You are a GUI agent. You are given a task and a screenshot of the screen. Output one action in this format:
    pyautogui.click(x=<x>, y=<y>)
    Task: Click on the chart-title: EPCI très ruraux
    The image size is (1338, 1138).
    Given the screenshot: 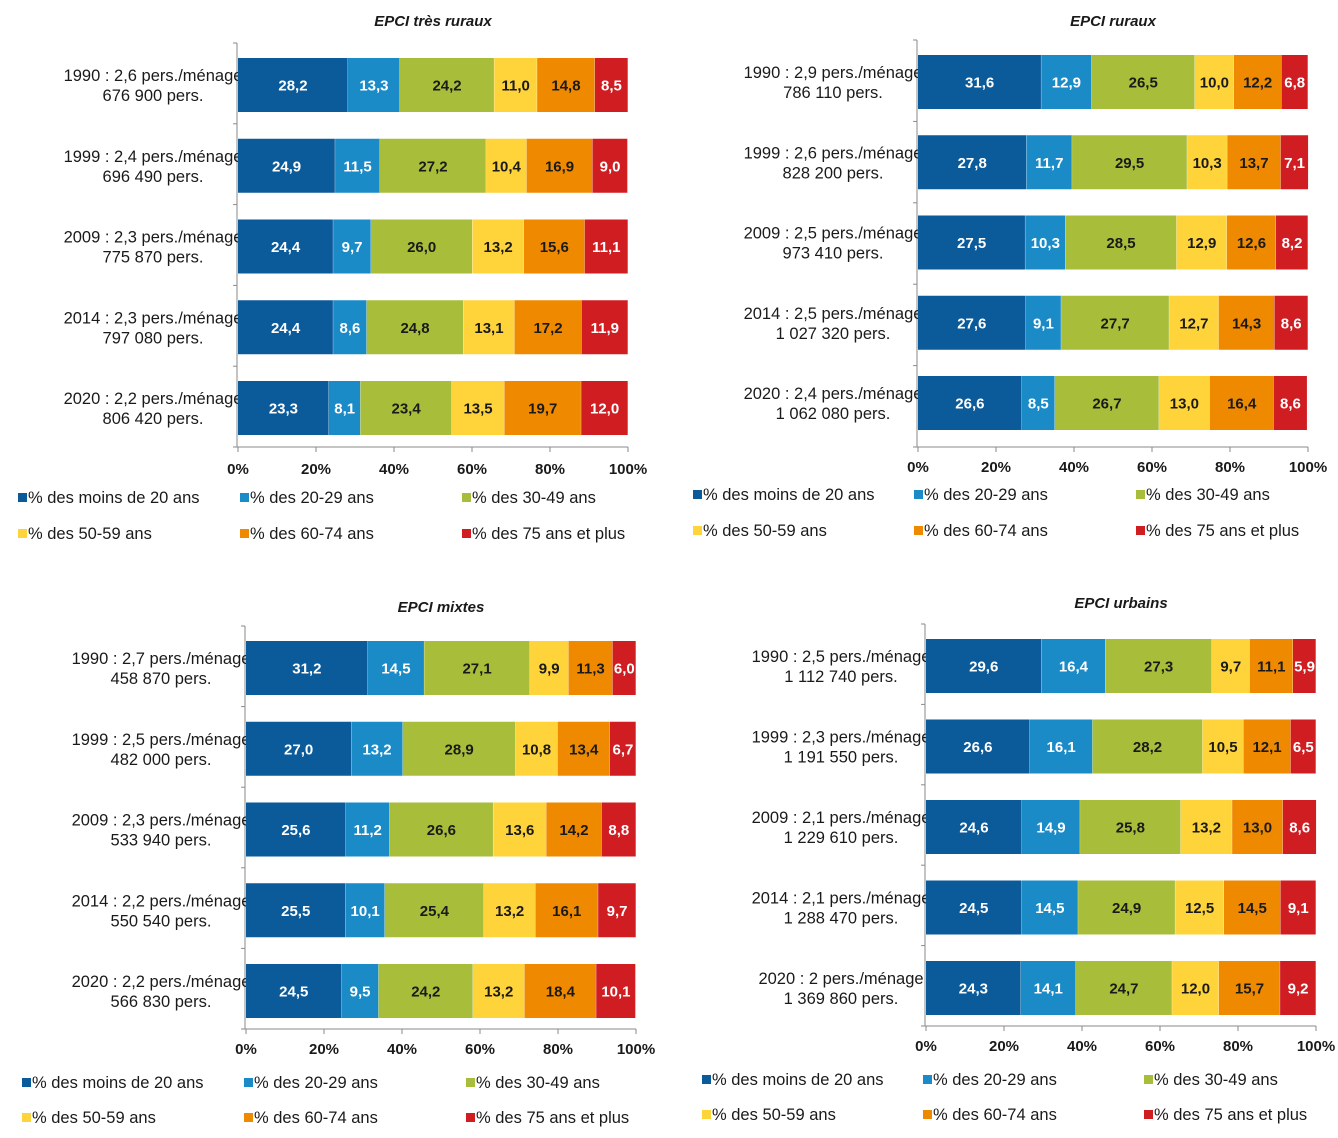 What is the action you would take?
    pyautogui.click(x=433, y=21)
    